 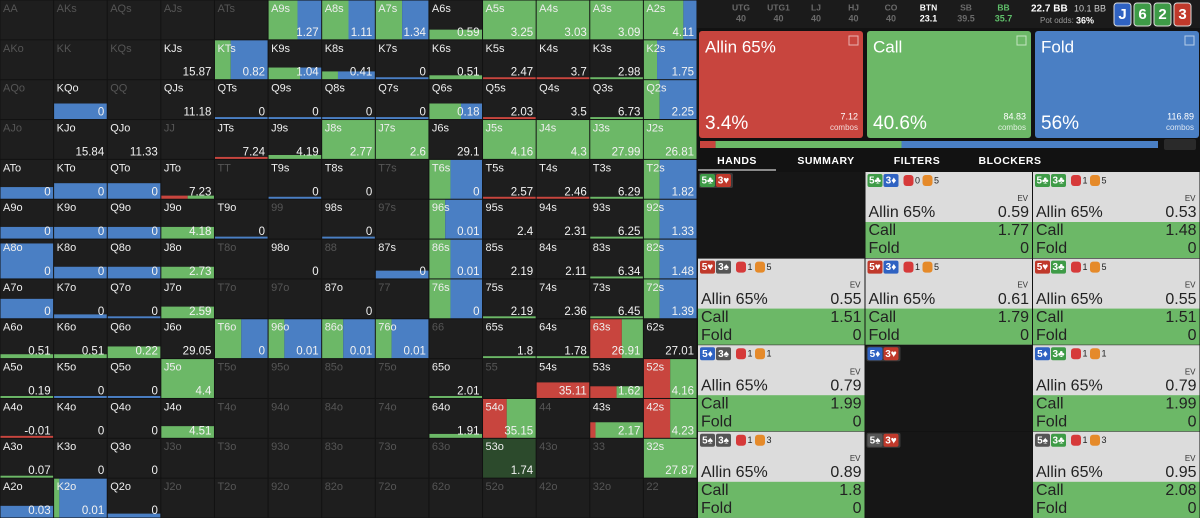 I want to click on position-name: BTN, so click(x=928, y=7).